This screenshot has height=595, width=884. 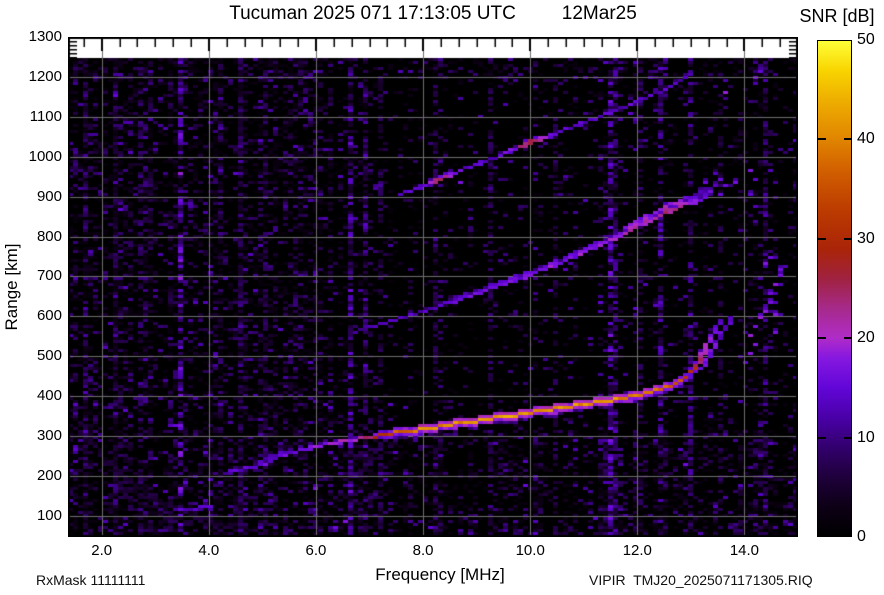 What do you see at coordinates (834, 288) in the screenshot?
I see `colorbar` at bounding box center [834, 288].